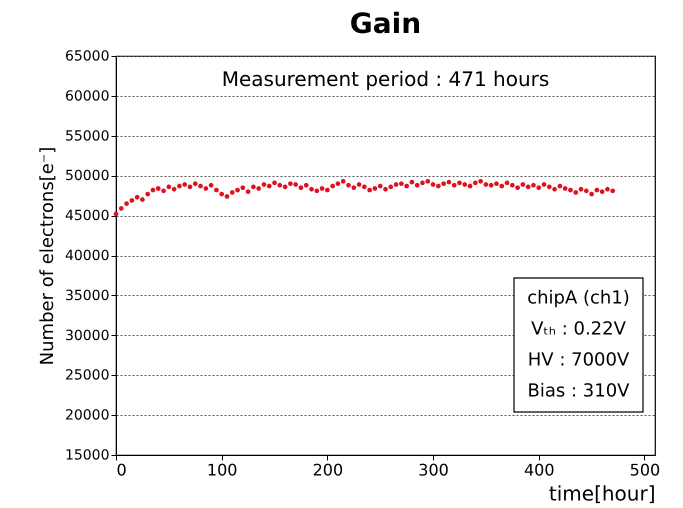 This screenshot has width=683, height=508. I want to click on annotation: HV : 7000V, so click(579, 360).